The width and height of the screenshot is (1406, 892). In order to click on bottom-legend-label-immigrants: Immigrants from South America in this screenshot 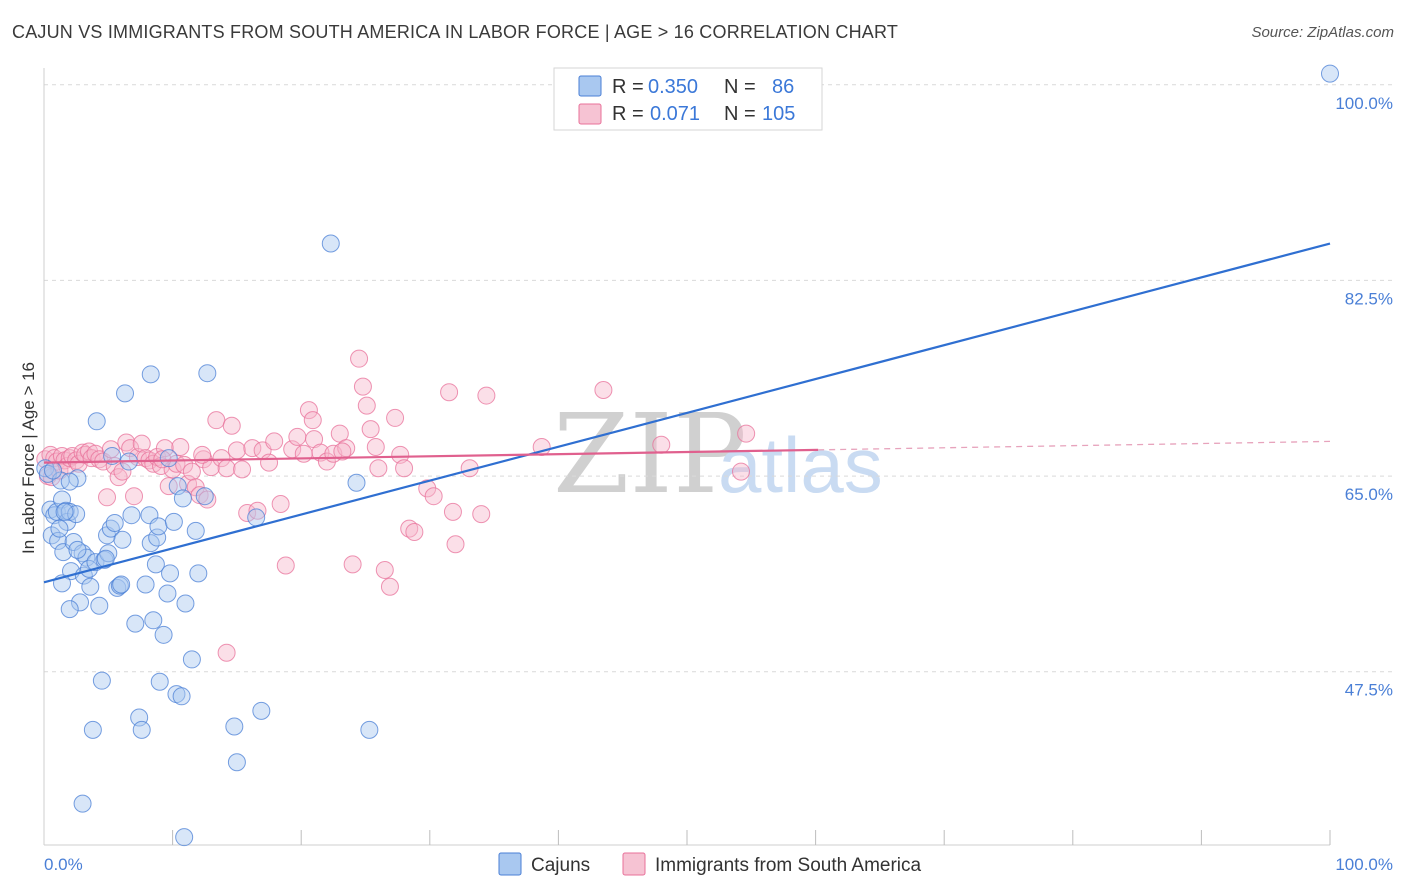, I will do `click(788, 865)`.